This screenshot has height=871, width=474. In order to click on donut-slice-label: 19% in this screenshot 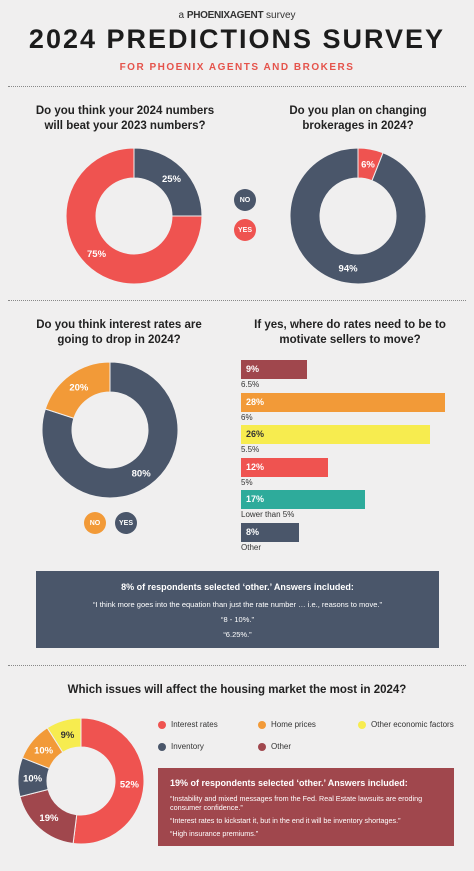, I will do `click(49, 818)`.